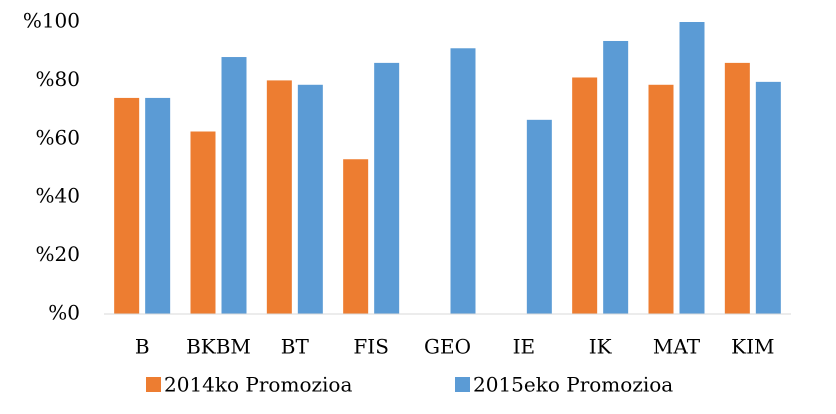  What do you see at coordinates (752, 347) in the screenshot?
I see `x-tick-label: KIM` at bounding box center [752, 347].